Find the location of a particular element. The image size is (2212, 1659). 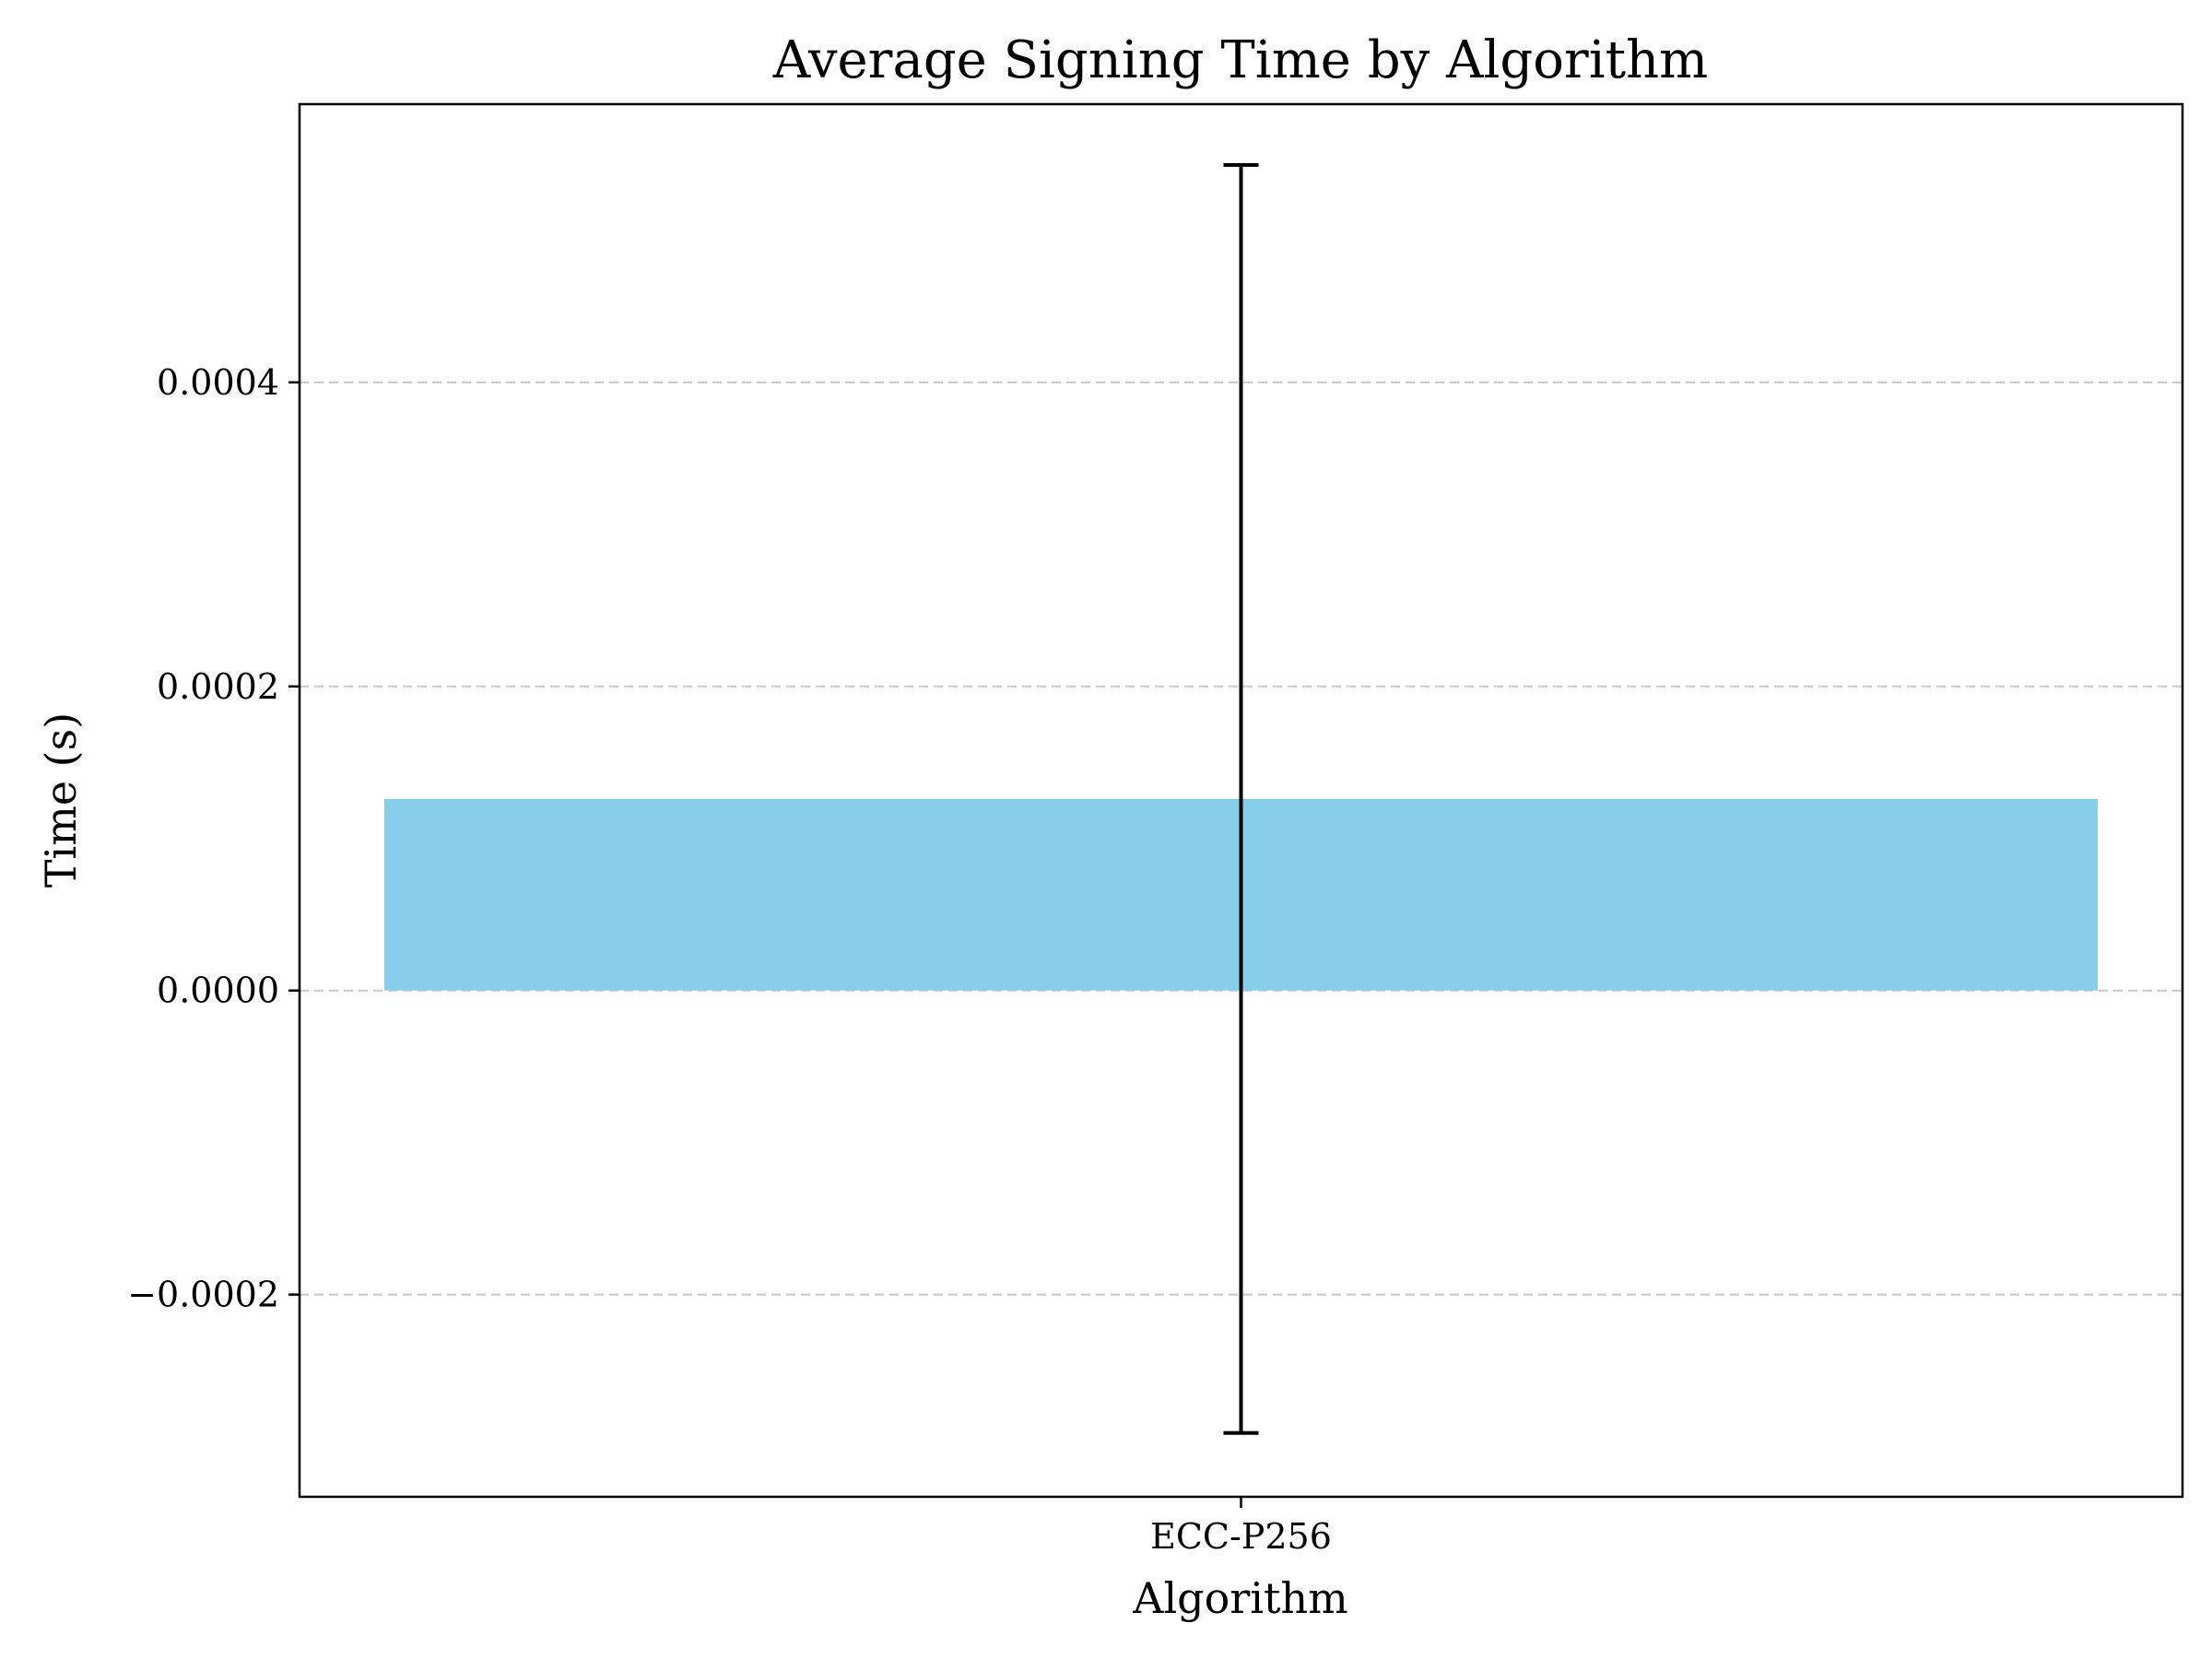

error-bar is located at coordinates (1241, 798).